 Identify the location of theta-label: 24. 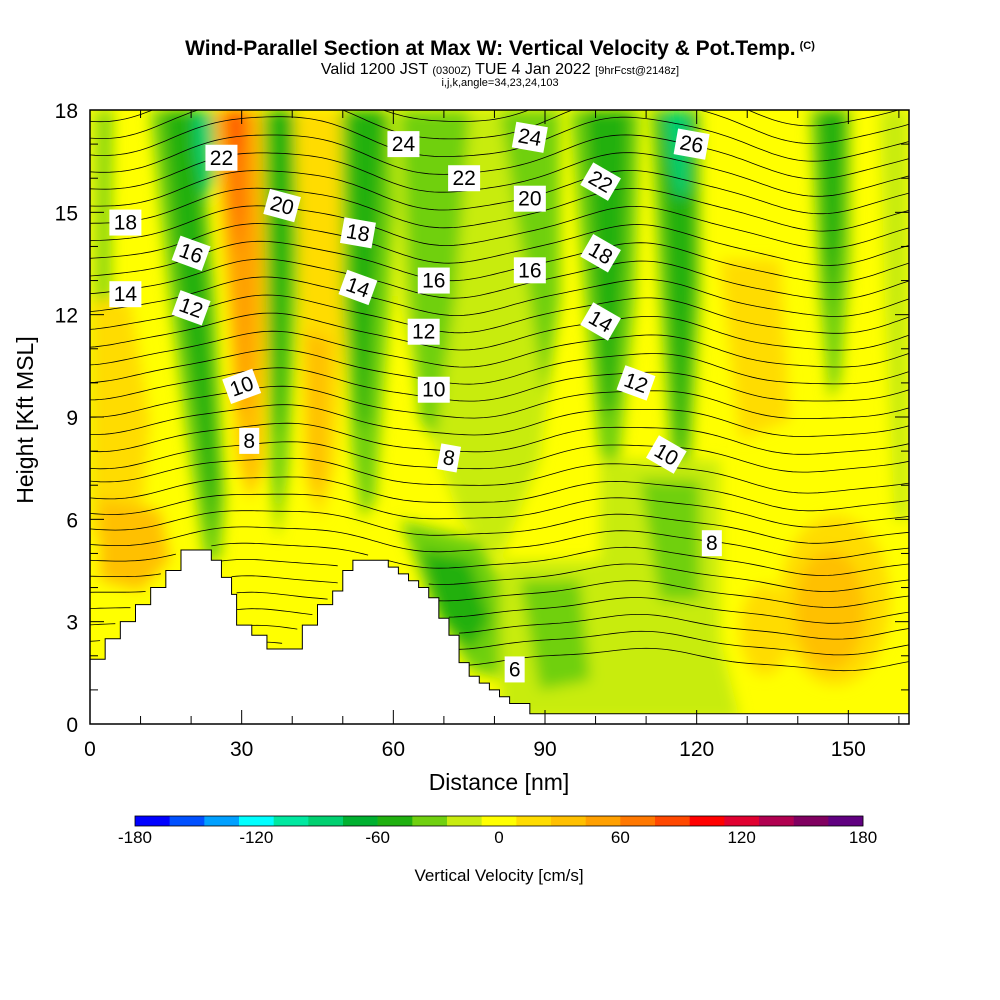
(529, 137).